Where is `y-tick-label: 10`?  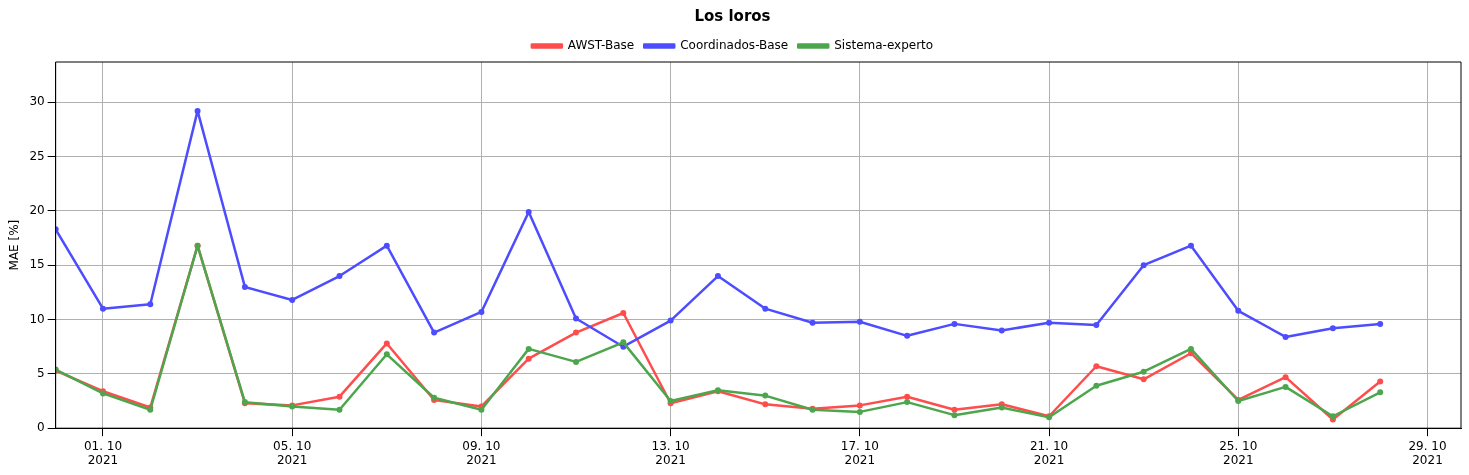
y-tick-label: 10 is located at coordinates (37, 318).